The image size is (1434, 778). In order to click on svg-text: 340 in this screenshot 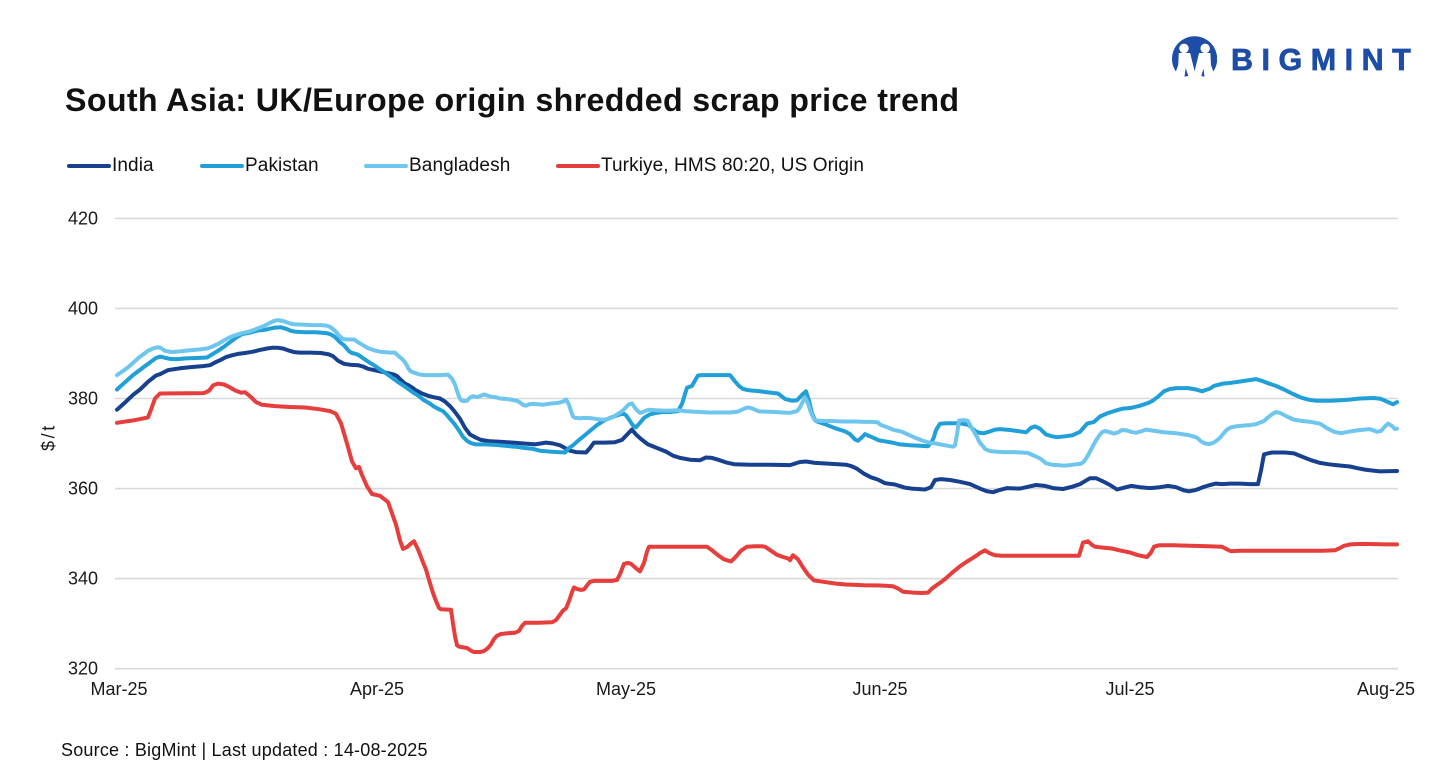, I will do `click(83, 579)`.